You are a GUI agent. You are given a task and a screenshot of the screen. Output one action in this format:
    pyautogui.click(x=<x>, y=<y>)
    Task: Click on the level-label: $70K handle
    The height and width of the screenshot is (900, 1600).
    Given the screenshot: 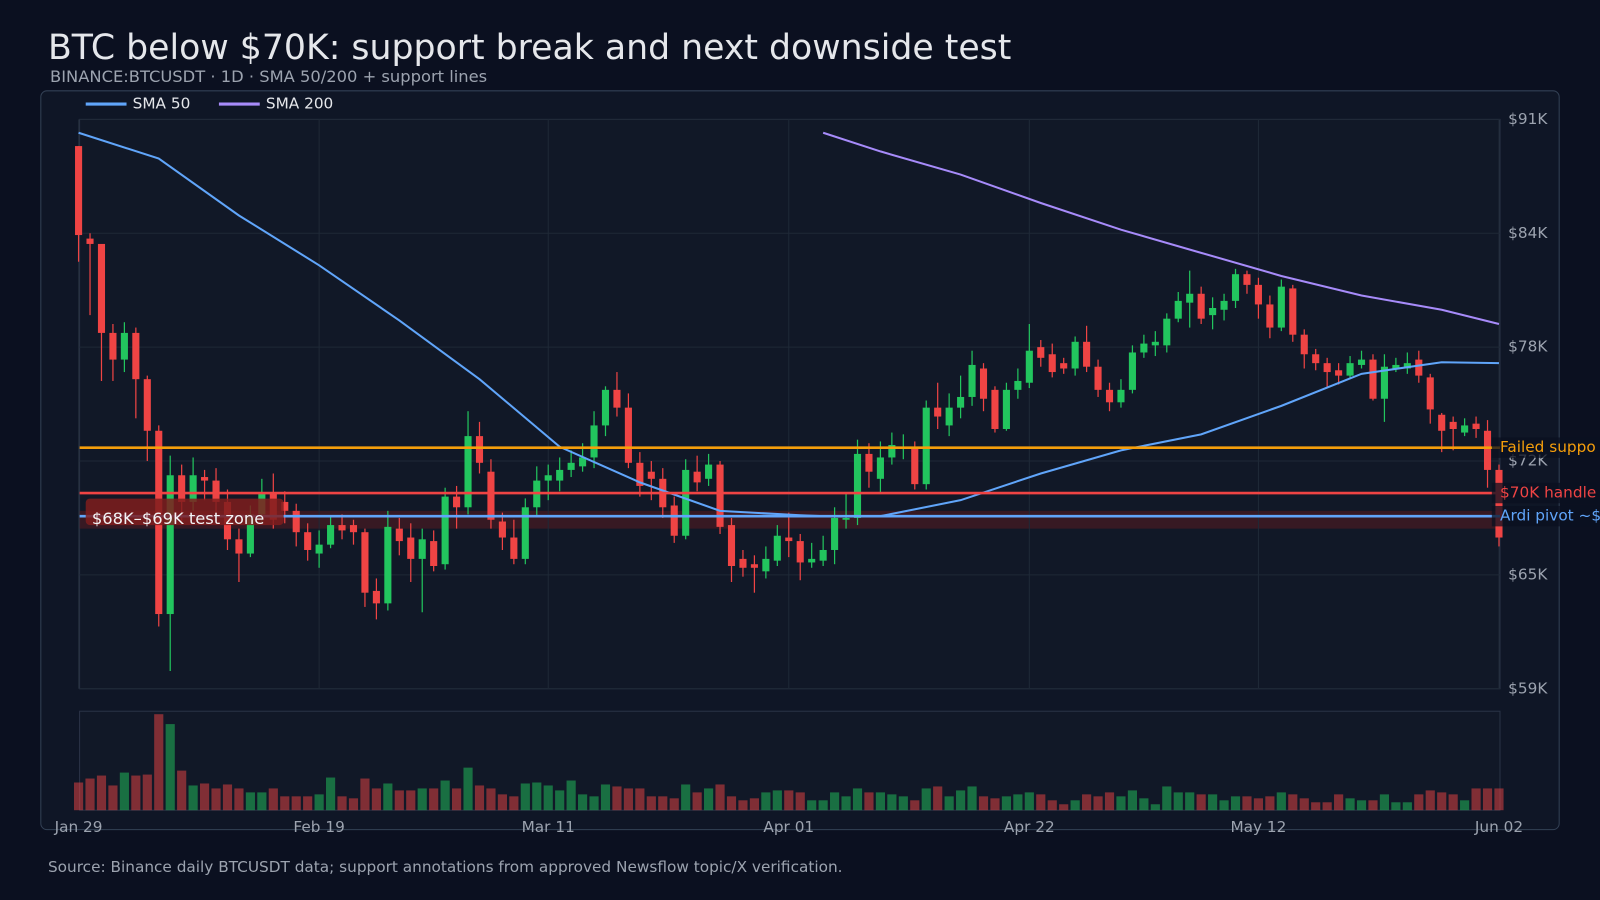 What is the action you would take?
    pyautogui.click(x=1548, y=493)
    